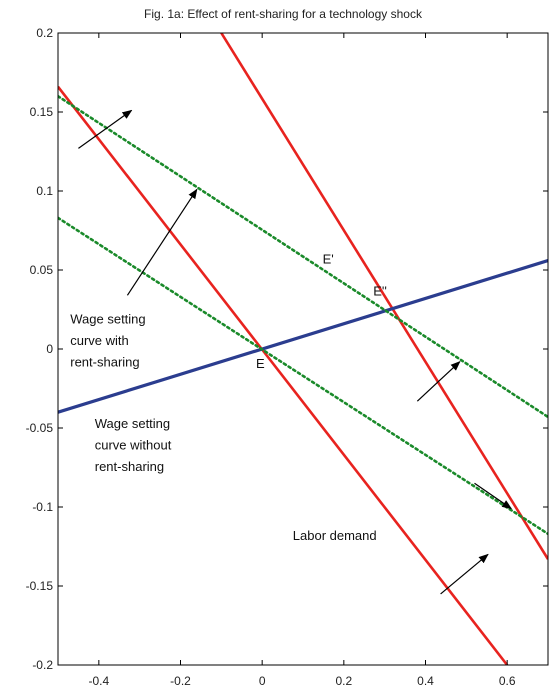 Image resolution: width=552 pixels, height=696 pixels. Describe the element at coordinates (99, 340) in the screenshot. I see `annotation-wage-rent-line: curve with` at that location.